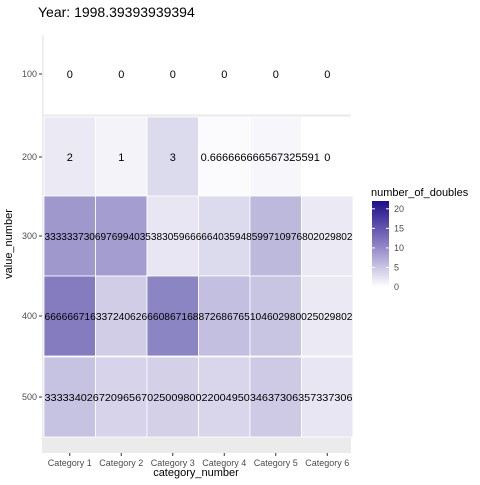 The height and width of the screenshot is (485, 480). Describe the element at coordinates (396, 287) in the screenshot. I see `legend-tick-label: 0` at that location.